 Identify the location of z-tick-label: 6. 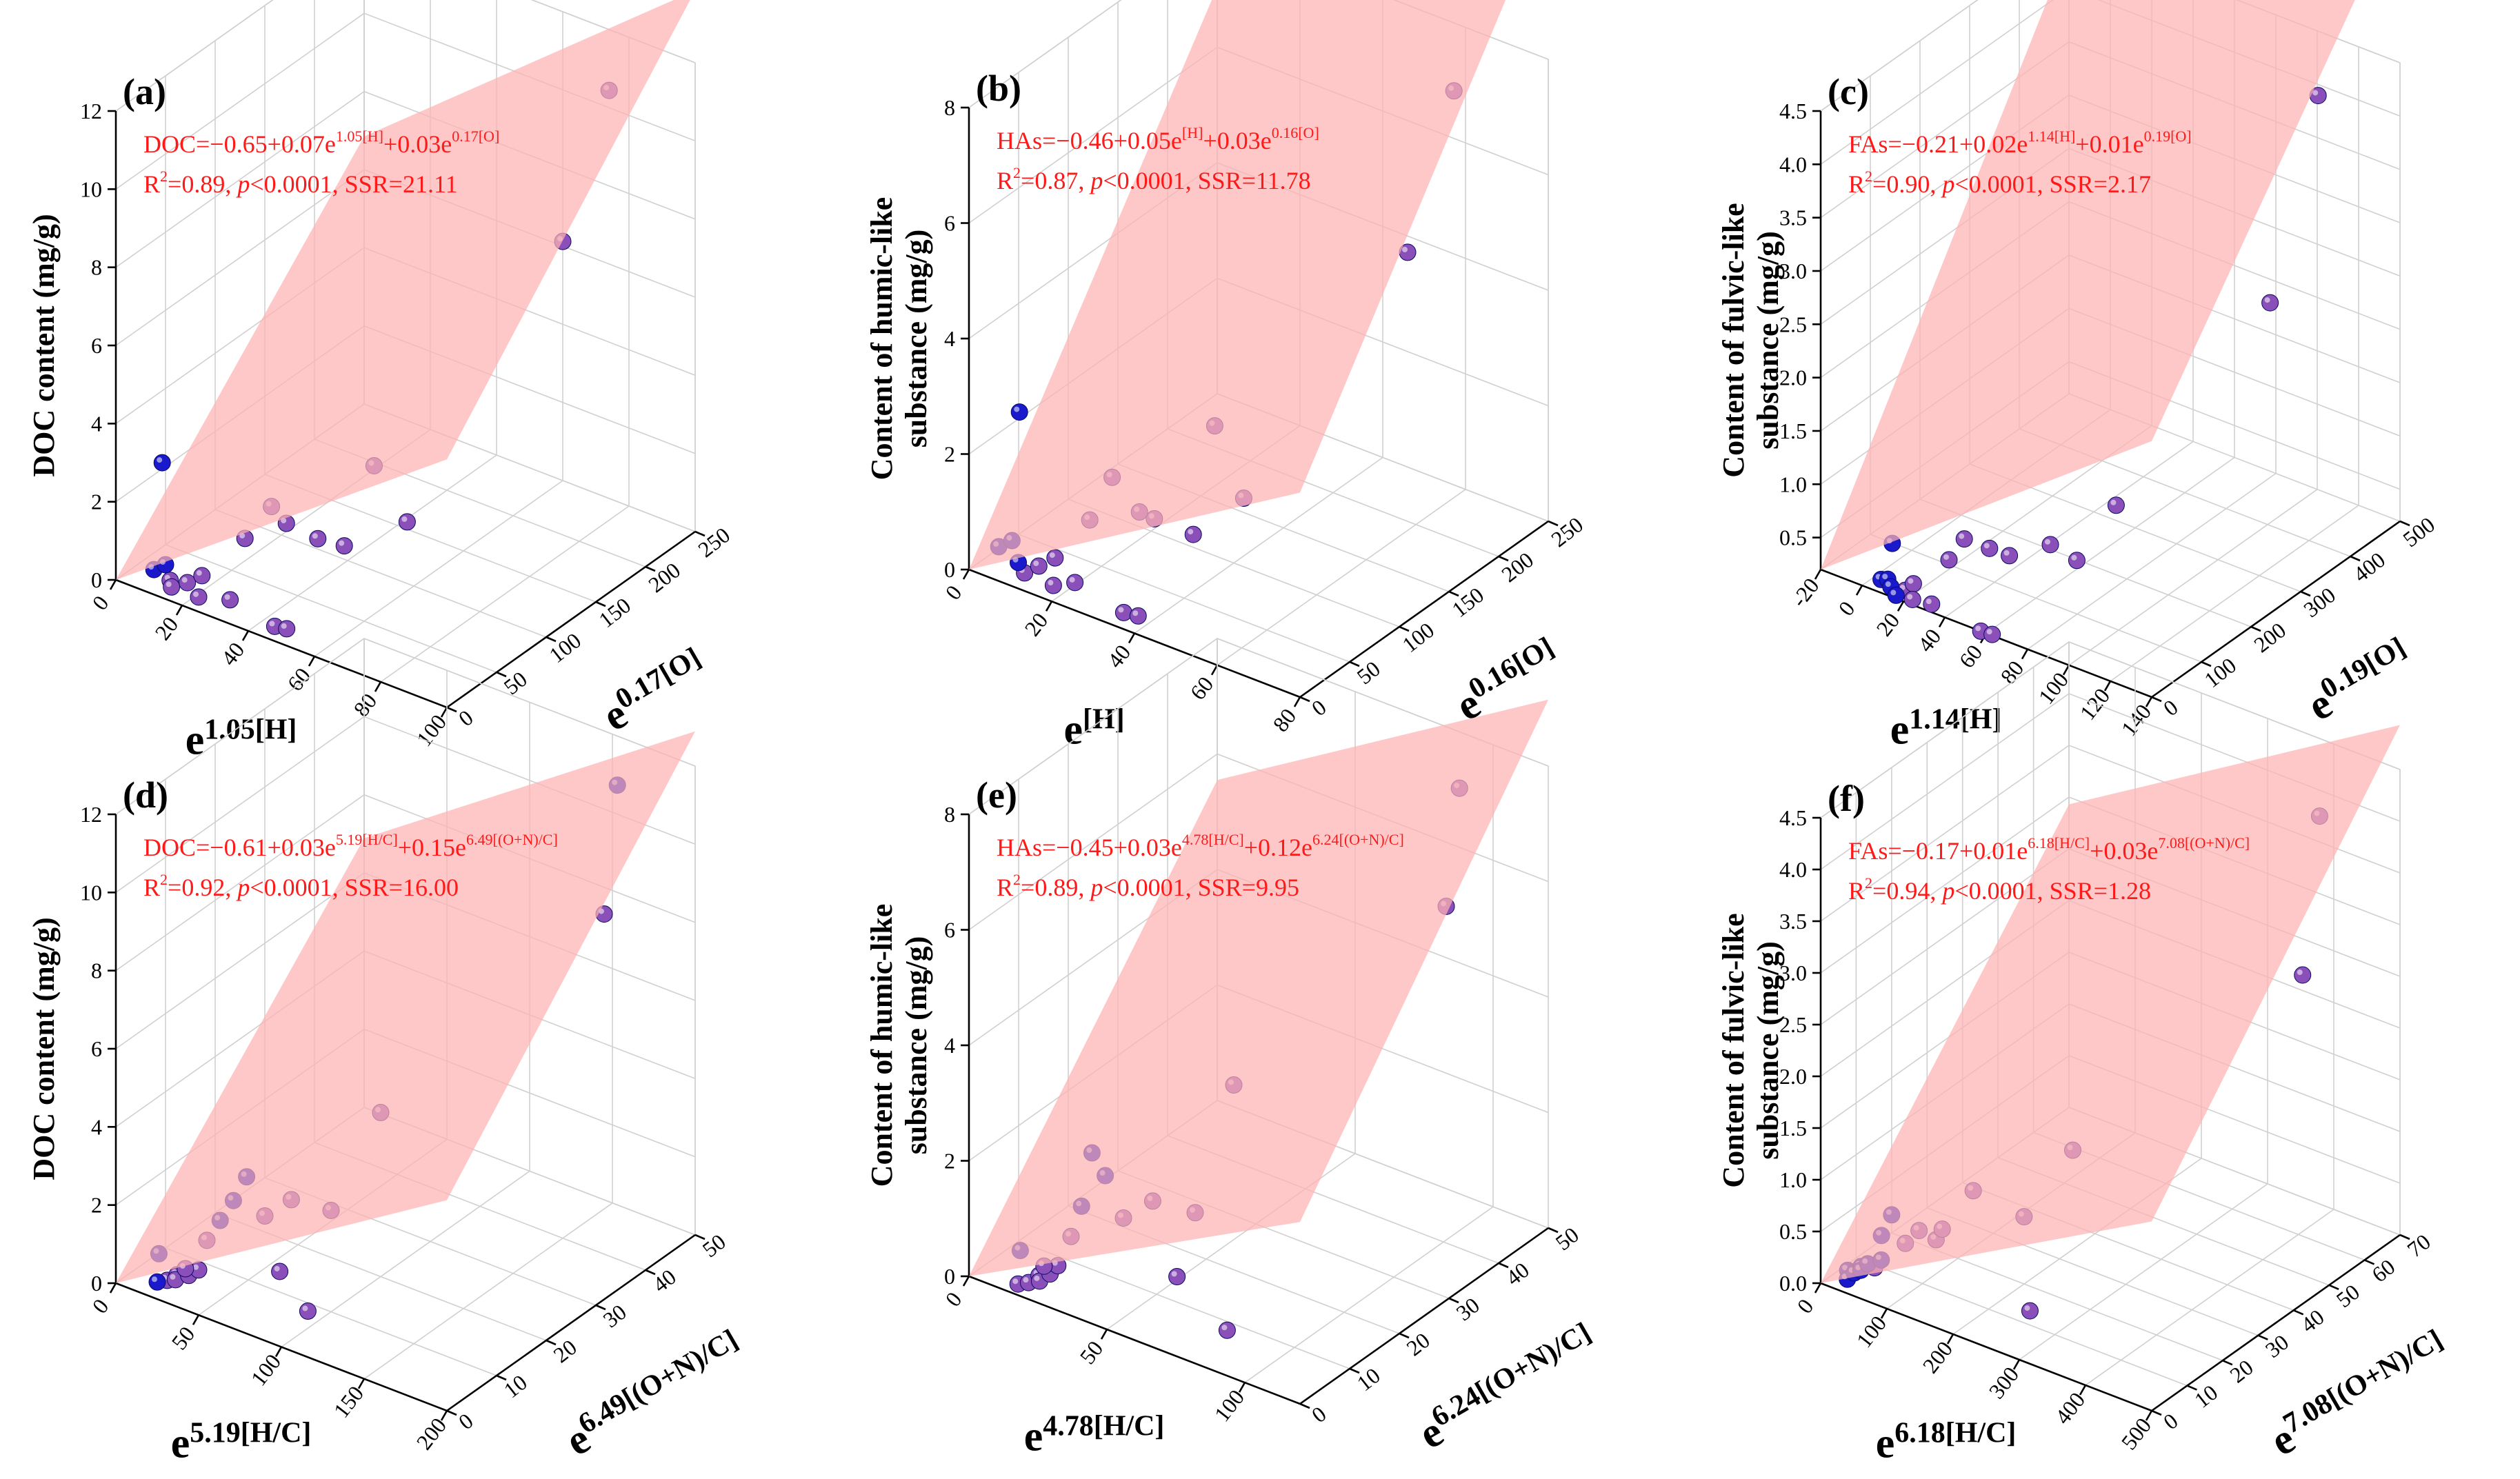
(949, 224).